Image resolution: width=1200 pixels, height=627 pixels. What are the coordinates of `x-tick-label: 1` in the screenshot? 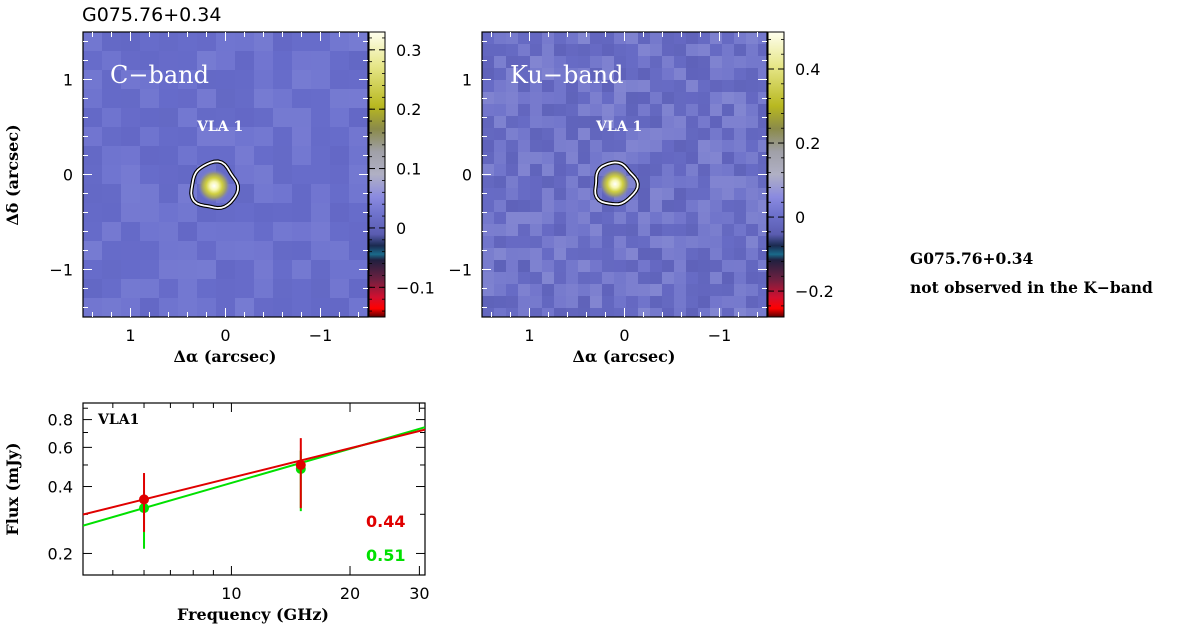 It's located at (130, 335).